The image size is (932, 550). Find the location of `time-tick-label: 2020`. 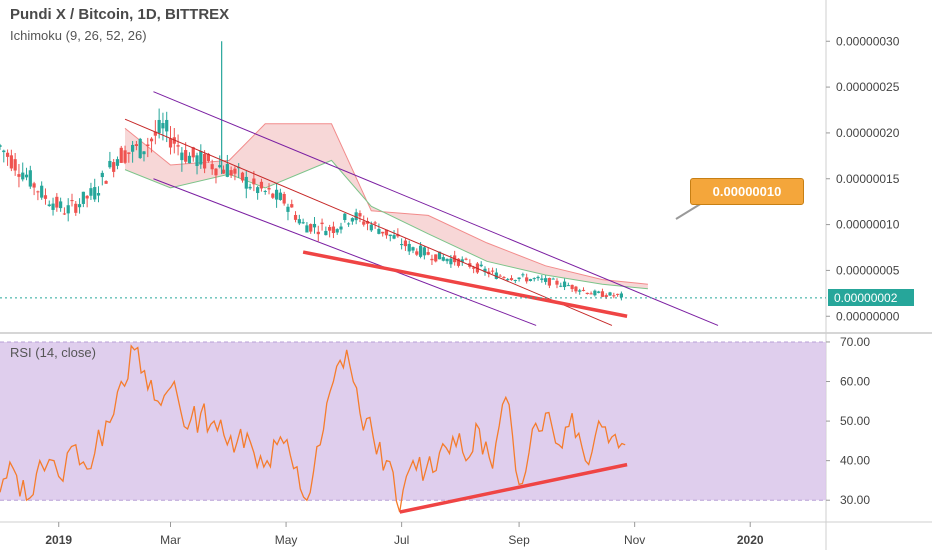

time-tick-label: 2020 is located at coordinates (750, 540).